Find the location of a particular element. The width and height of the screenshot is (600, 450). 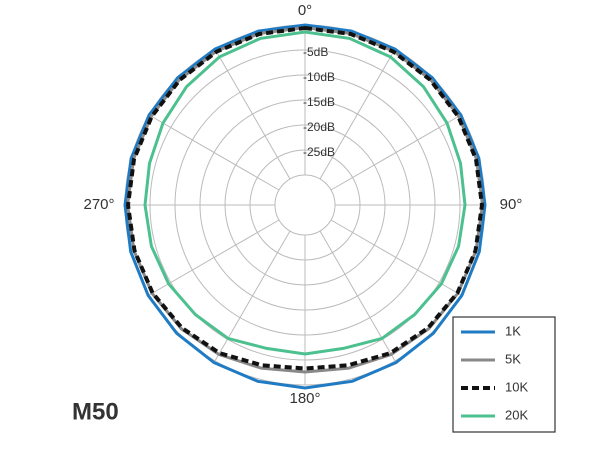

ring is located at coordinates (305, 205).